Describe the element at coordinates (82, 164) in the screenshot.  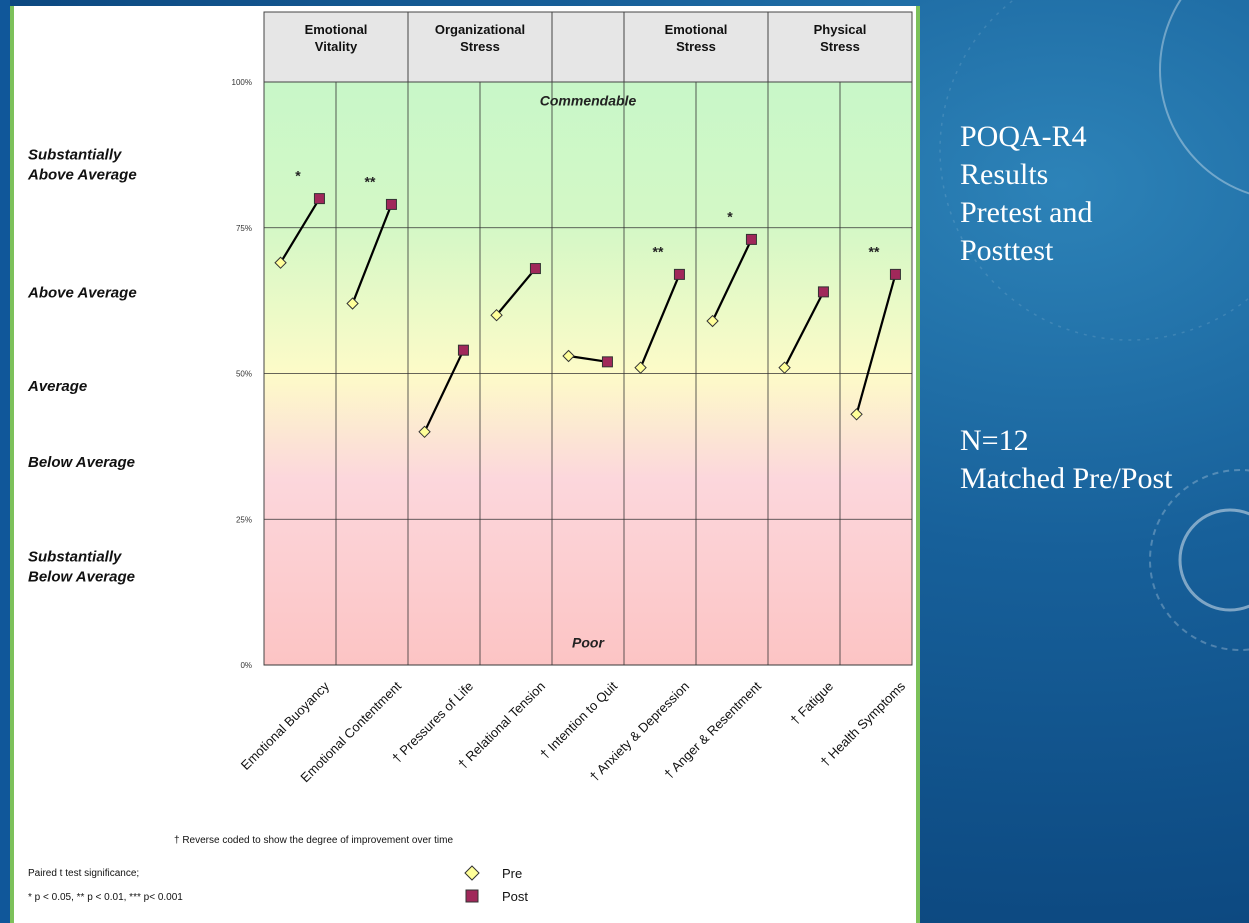
I see `performance-band-label: Substantially Above Average` at that location.